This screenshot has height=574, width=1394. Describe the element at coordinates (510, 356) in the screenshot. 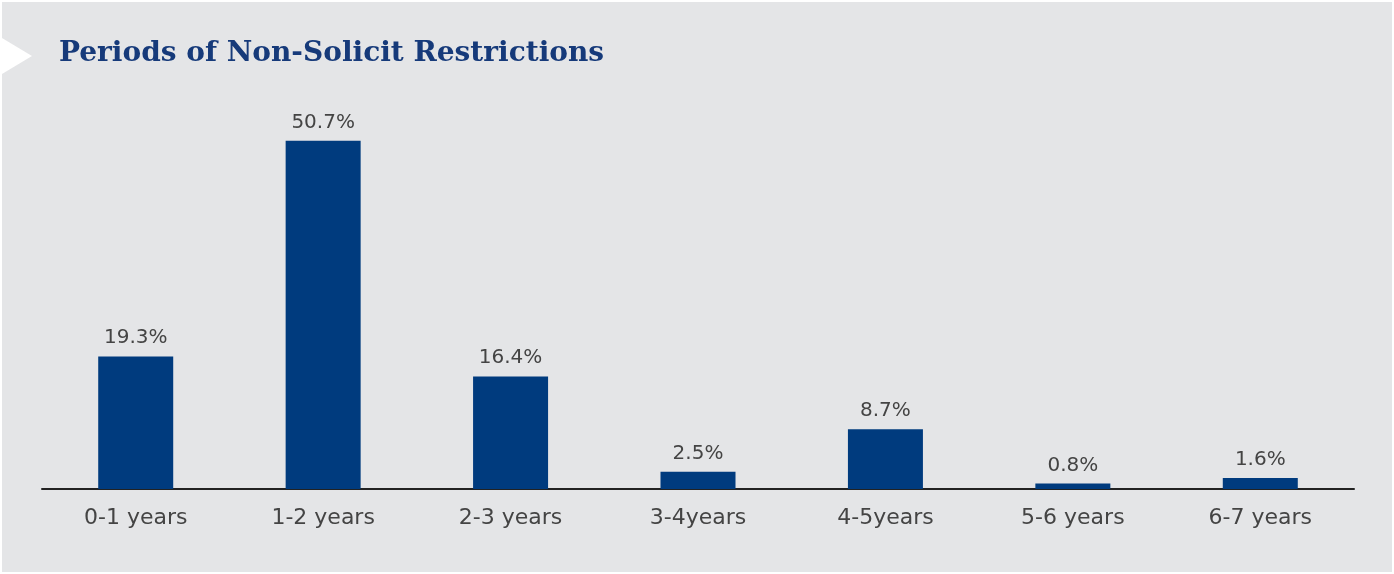

I see `data-label: 16.4%` at that location.